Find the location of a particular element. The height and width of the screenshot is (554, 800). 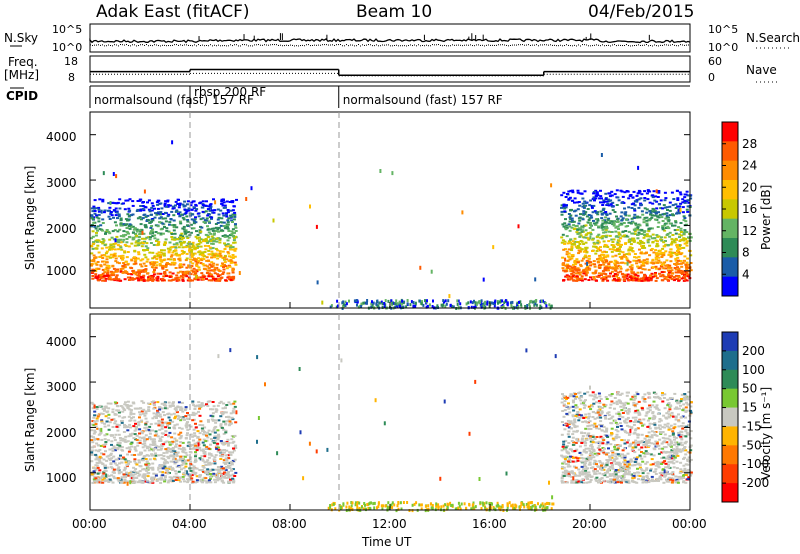

beam-title: Beam 10 is located at coordinates (394, 12).